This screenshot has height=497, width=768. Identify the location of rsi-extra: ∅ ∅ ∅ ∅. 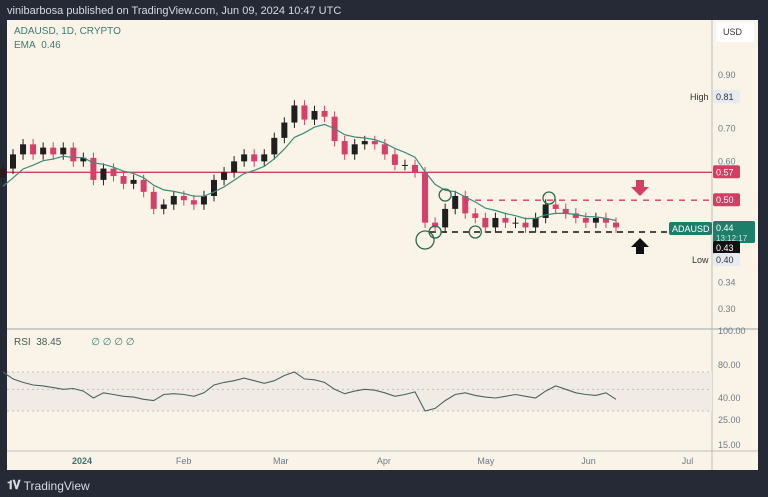
(113, 342).